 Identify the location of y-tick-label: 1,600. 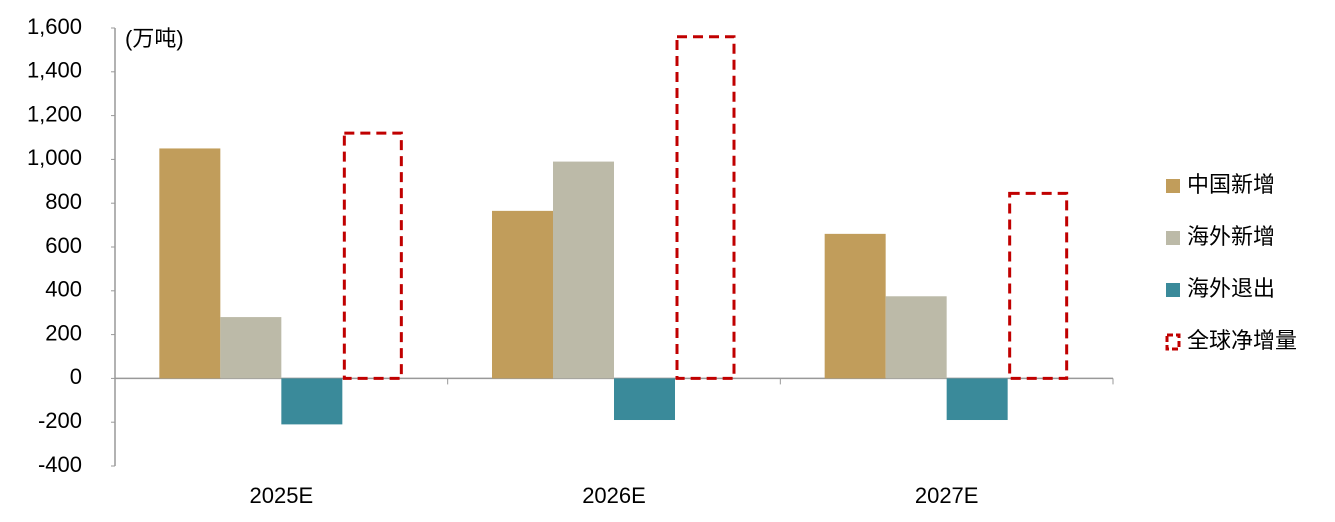
(54, 26).